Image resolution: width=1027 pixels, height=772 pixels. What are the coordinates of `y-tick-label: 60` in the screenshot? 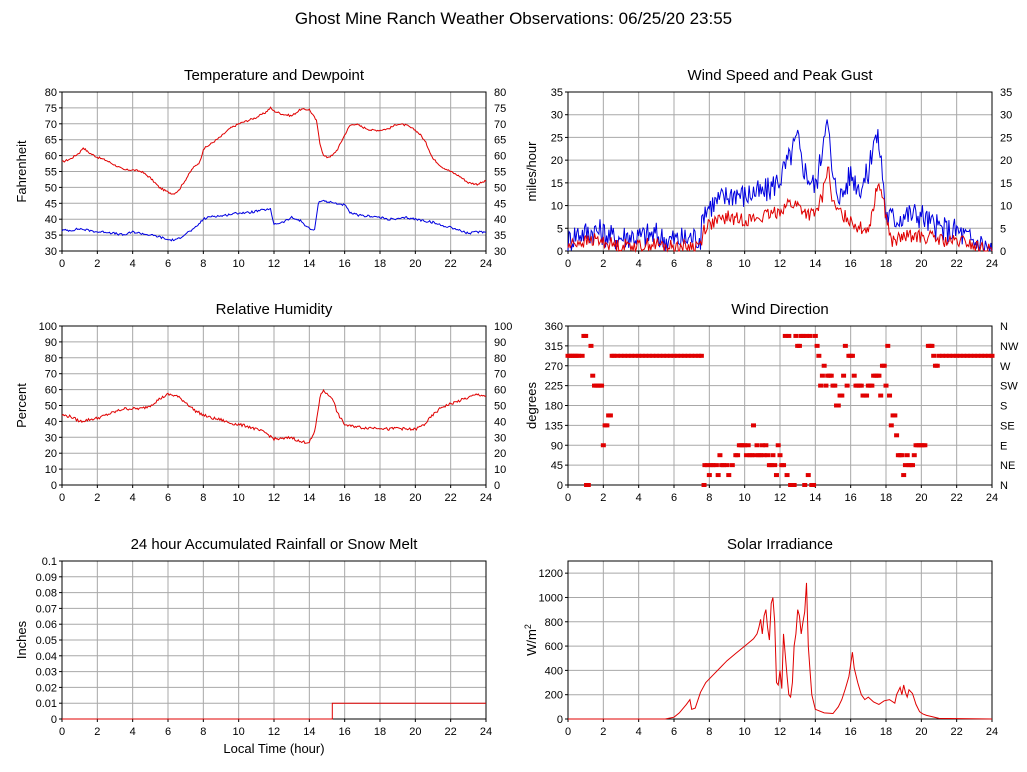 It's located at (51, 157).